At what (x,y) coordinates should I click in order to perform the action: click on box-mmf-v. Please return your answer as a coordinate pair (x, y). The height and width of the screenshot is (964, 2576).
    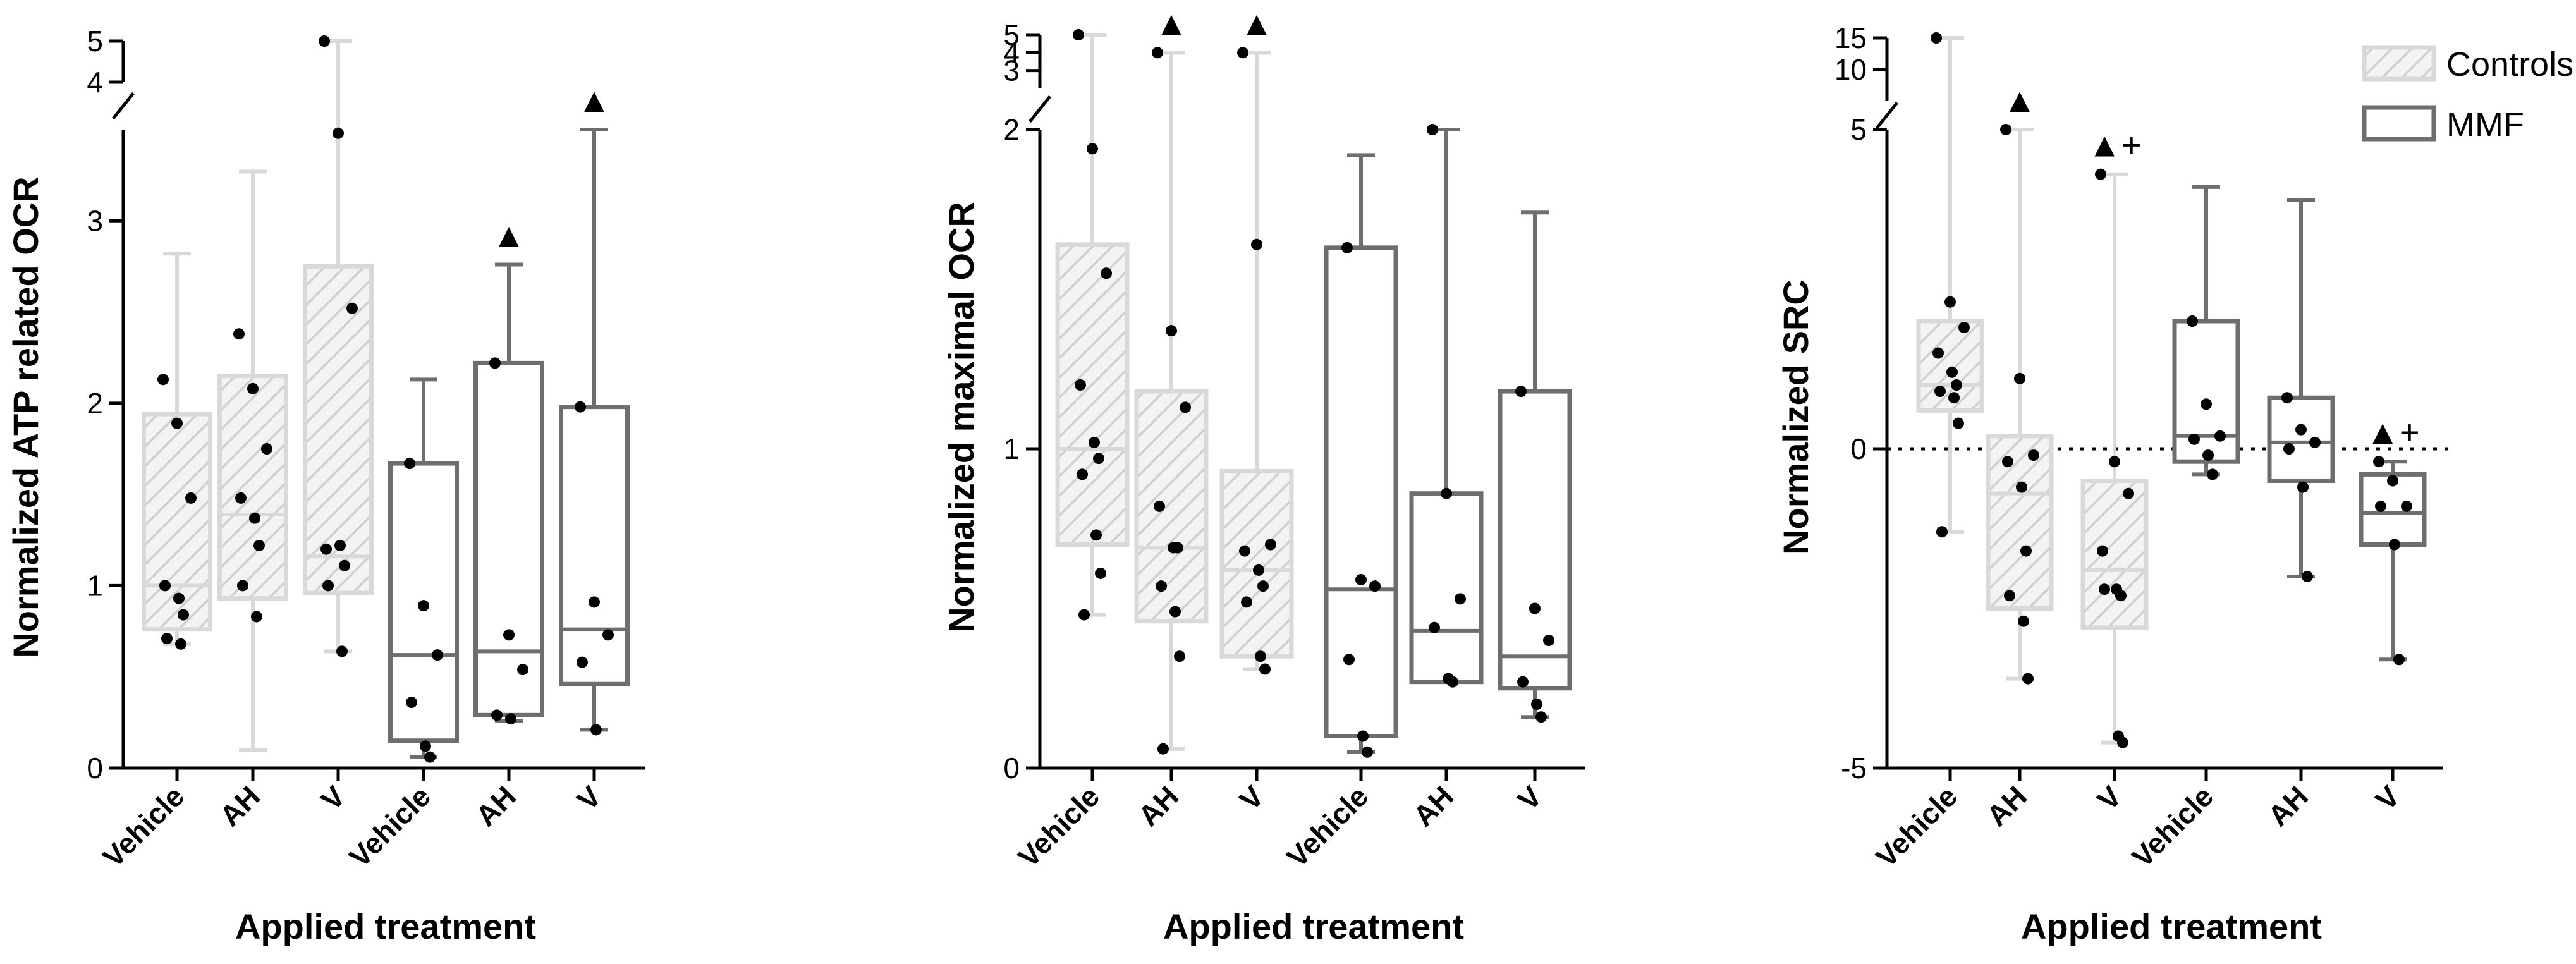
    Looking at the image, I should click on (1535, 466).